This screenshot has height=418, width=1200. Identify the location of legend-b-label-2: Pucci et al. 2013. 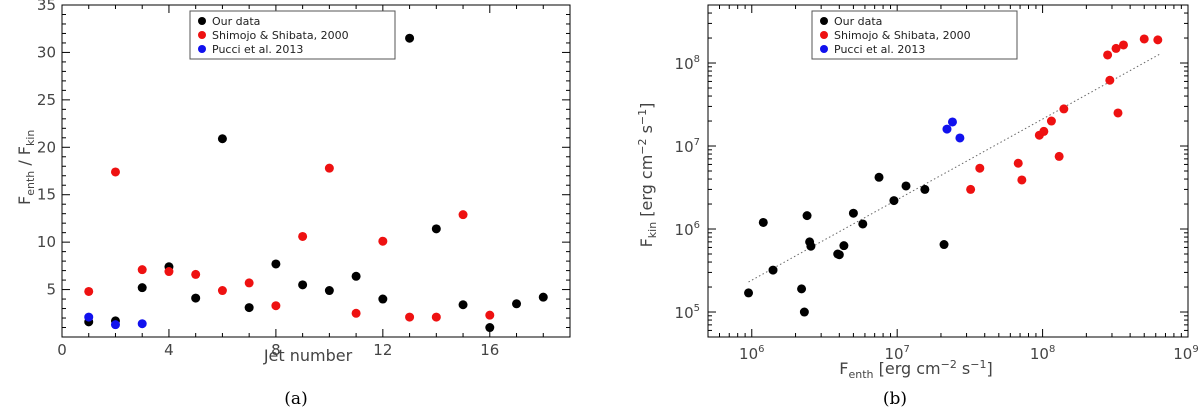
(879, 49).